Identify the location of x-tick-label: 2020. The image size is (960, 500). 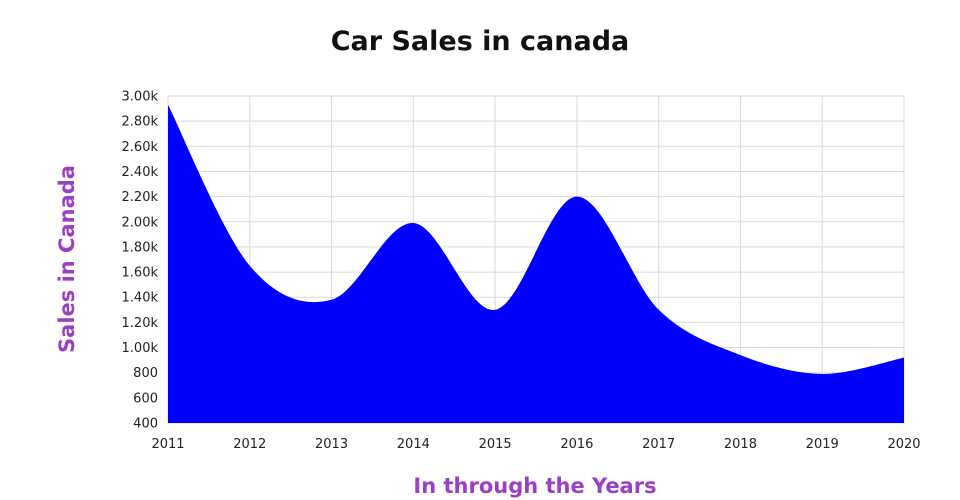
(903, 444).